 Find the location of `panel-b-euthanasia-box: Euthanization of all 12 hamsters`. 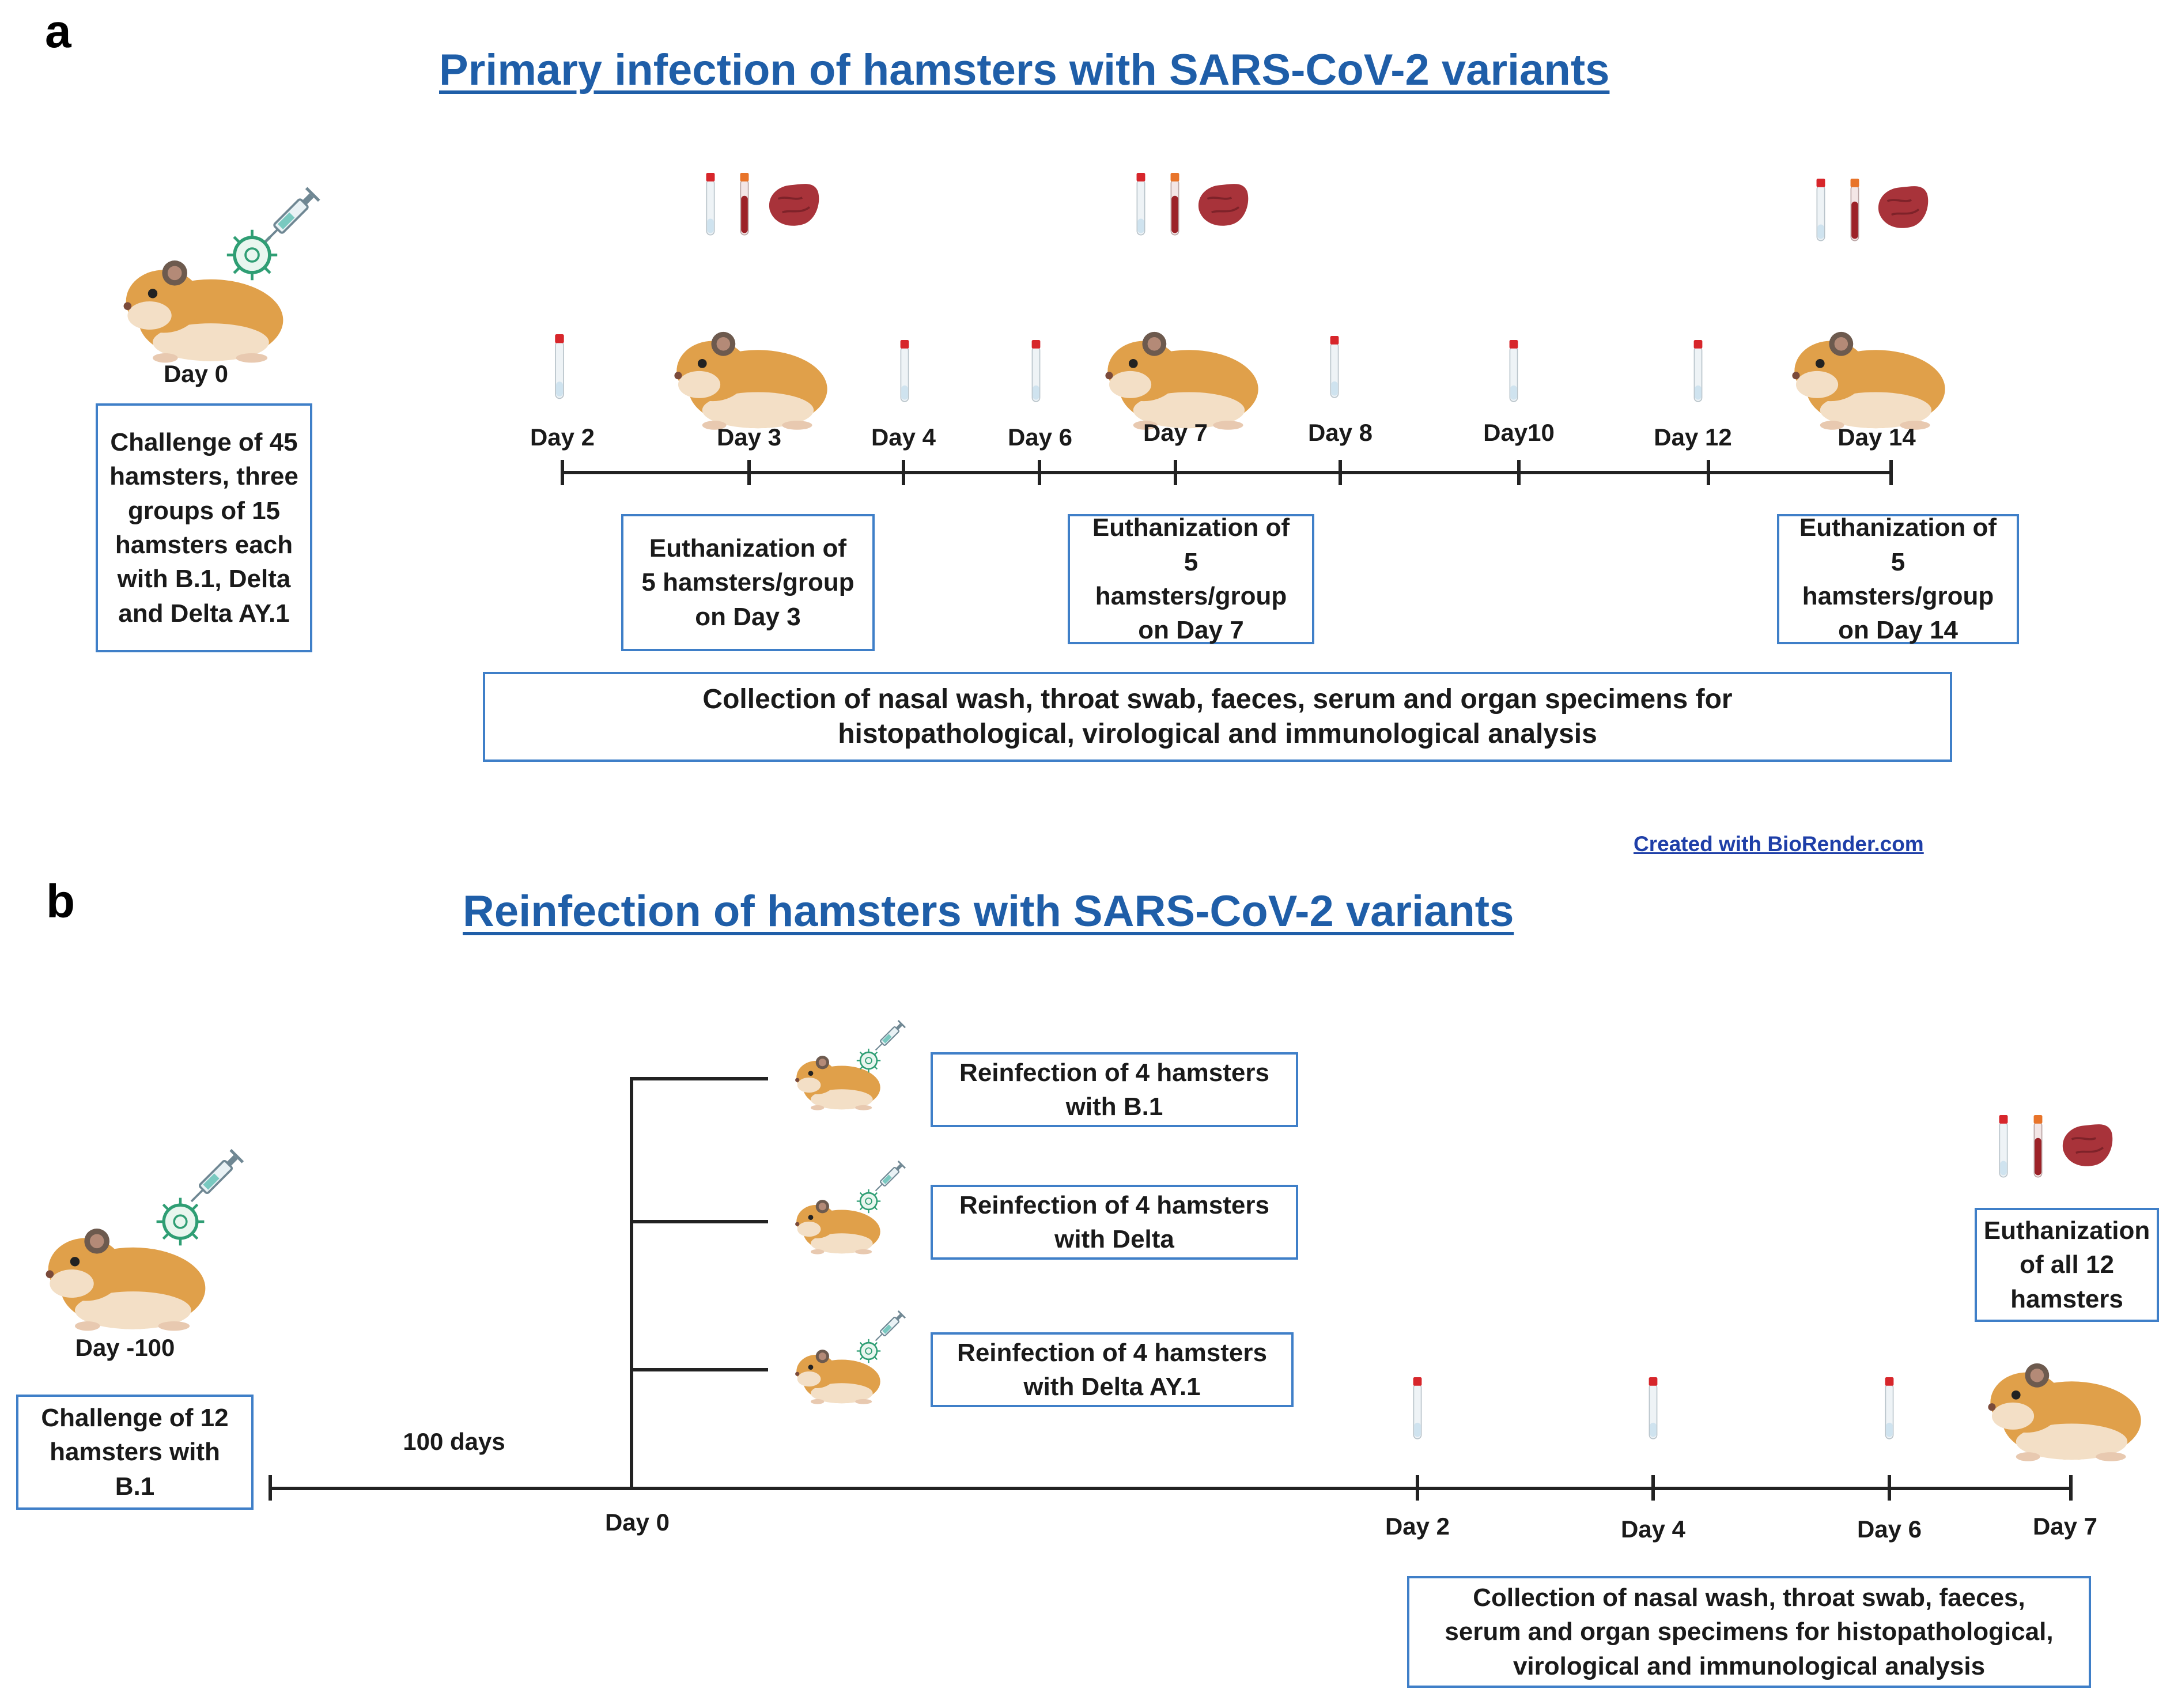

panel-b-euthanasia-box: Euthanization of all 12 hamsters is located at coordinates (2067, 1265).